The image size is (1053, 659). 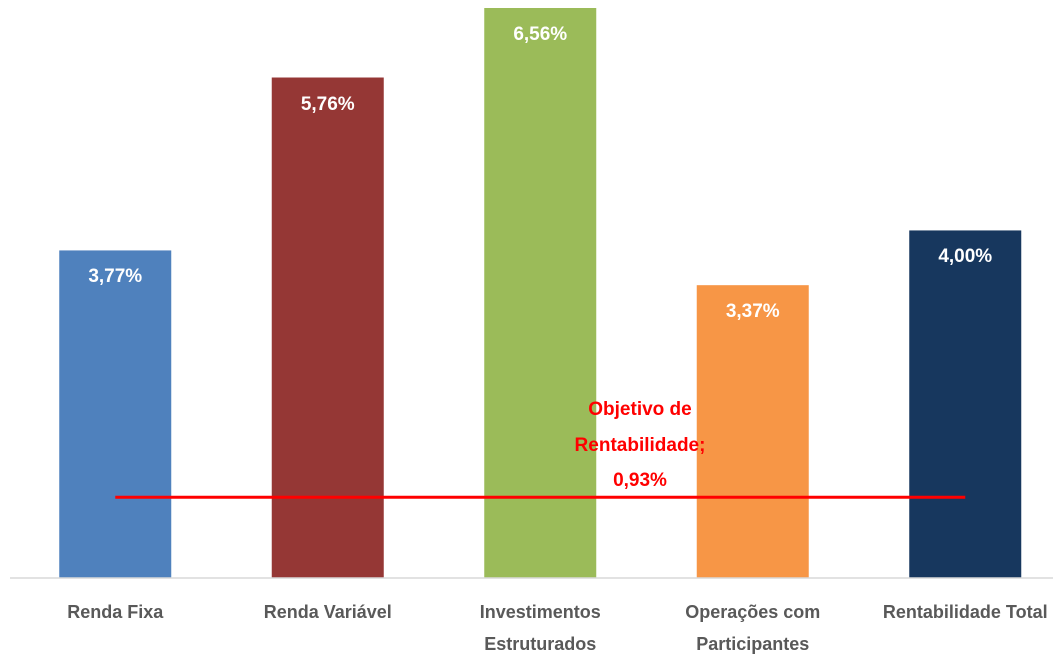 What do you see at coordinates (965, 612) in the screenshot?
I see `x-tick-label: Rentabilidade Total` at bounding box center [965, 612].